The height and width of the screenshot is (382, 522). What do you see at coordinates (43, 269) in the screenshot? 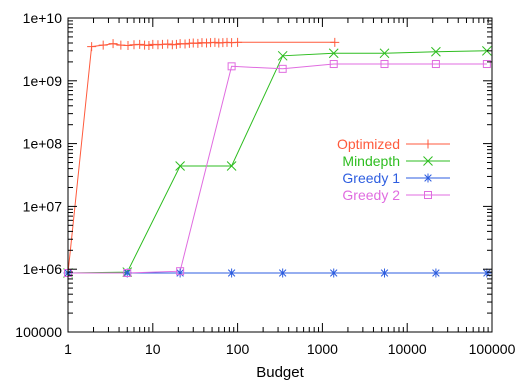
I see `y-tick-label: 1e+06` at bounding box center [43, 269].